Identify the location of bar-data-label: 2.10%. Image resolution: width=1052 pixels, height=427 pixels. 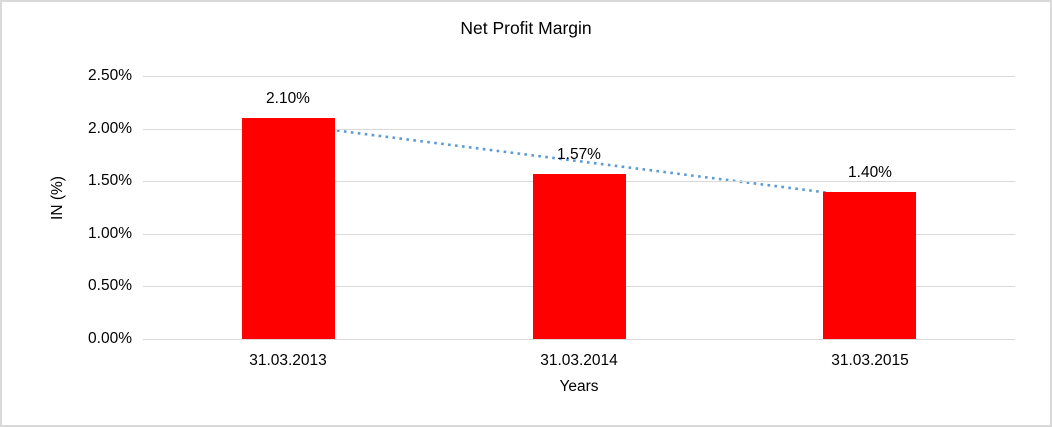
(288, 98).